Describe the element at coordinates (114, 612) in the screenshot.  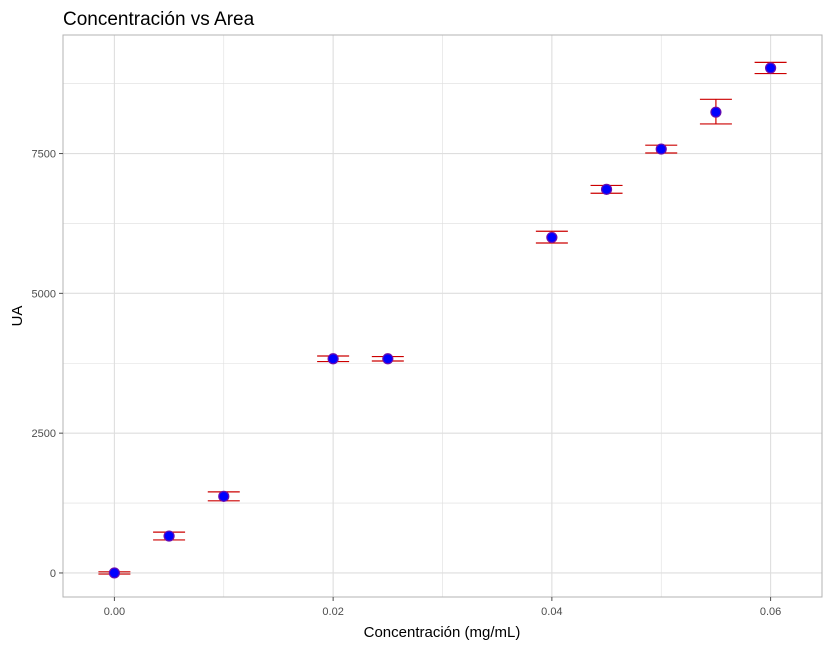
I see `x-tick-label: 0.00` at that location.